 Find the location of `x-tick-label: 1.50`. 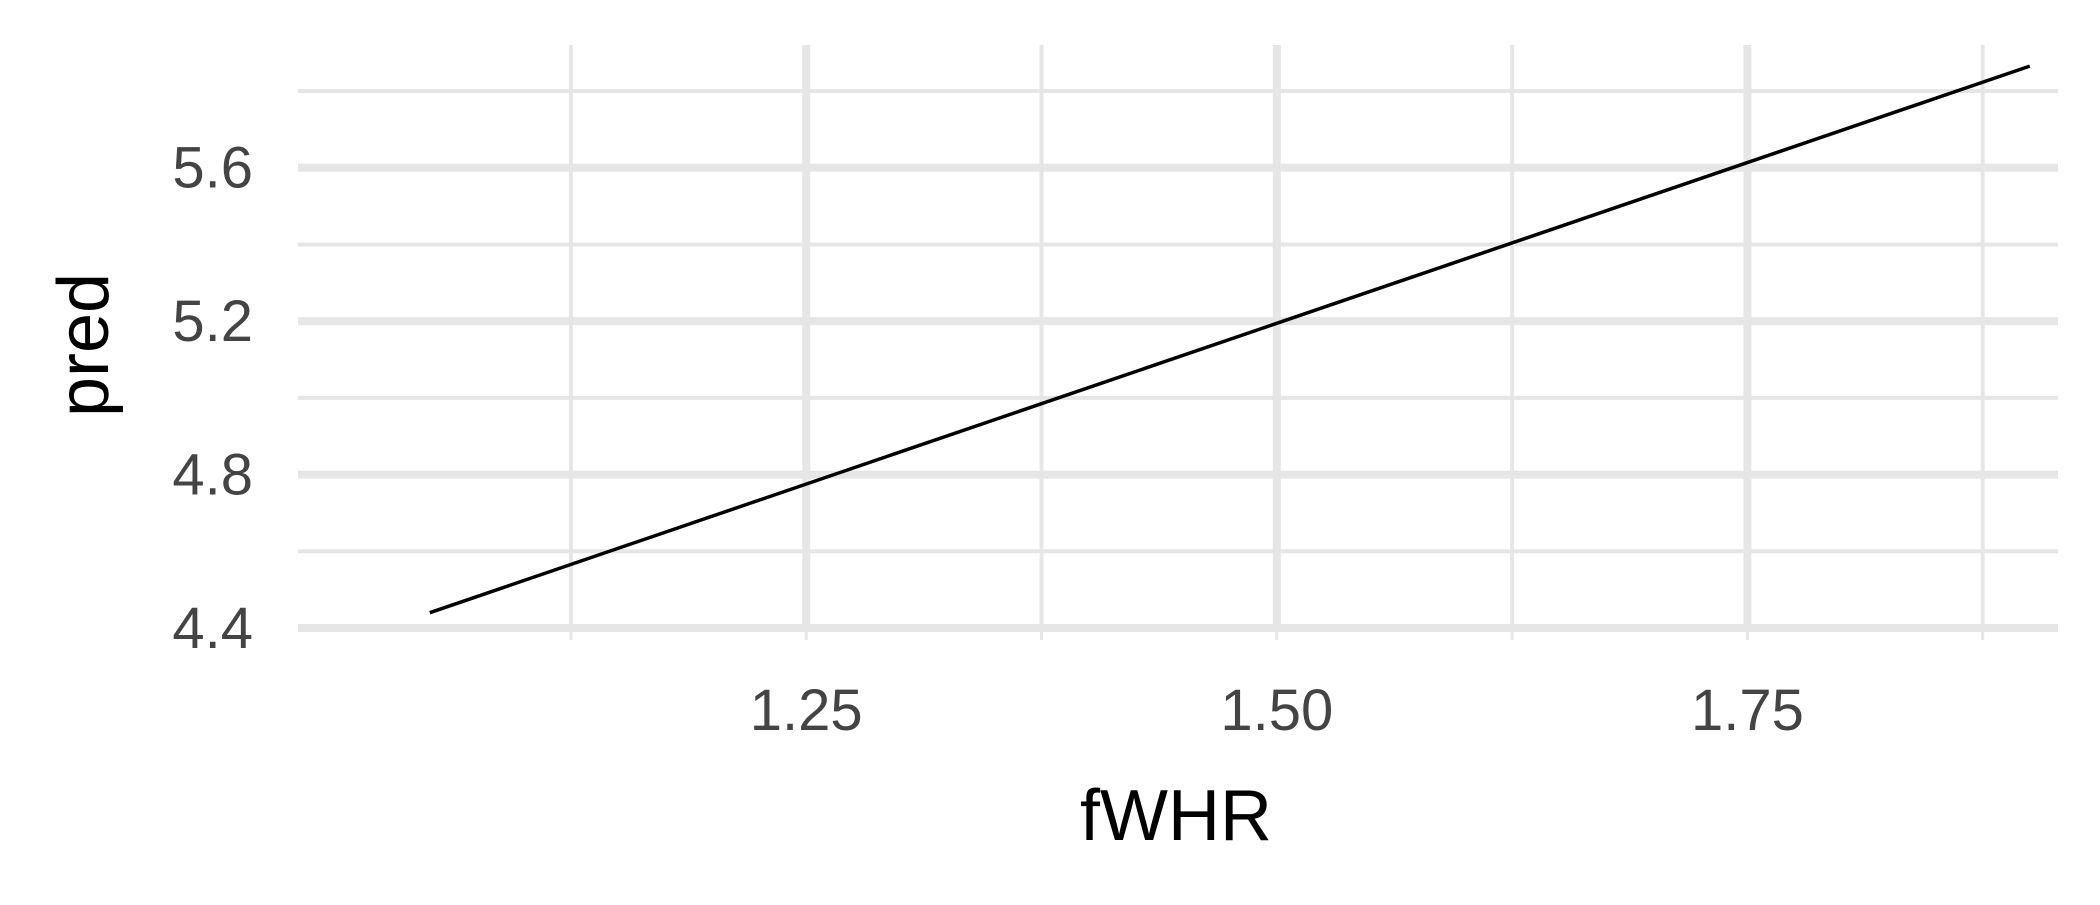

x-tick-label: 1.50 is located at coordinates (1276, 710).